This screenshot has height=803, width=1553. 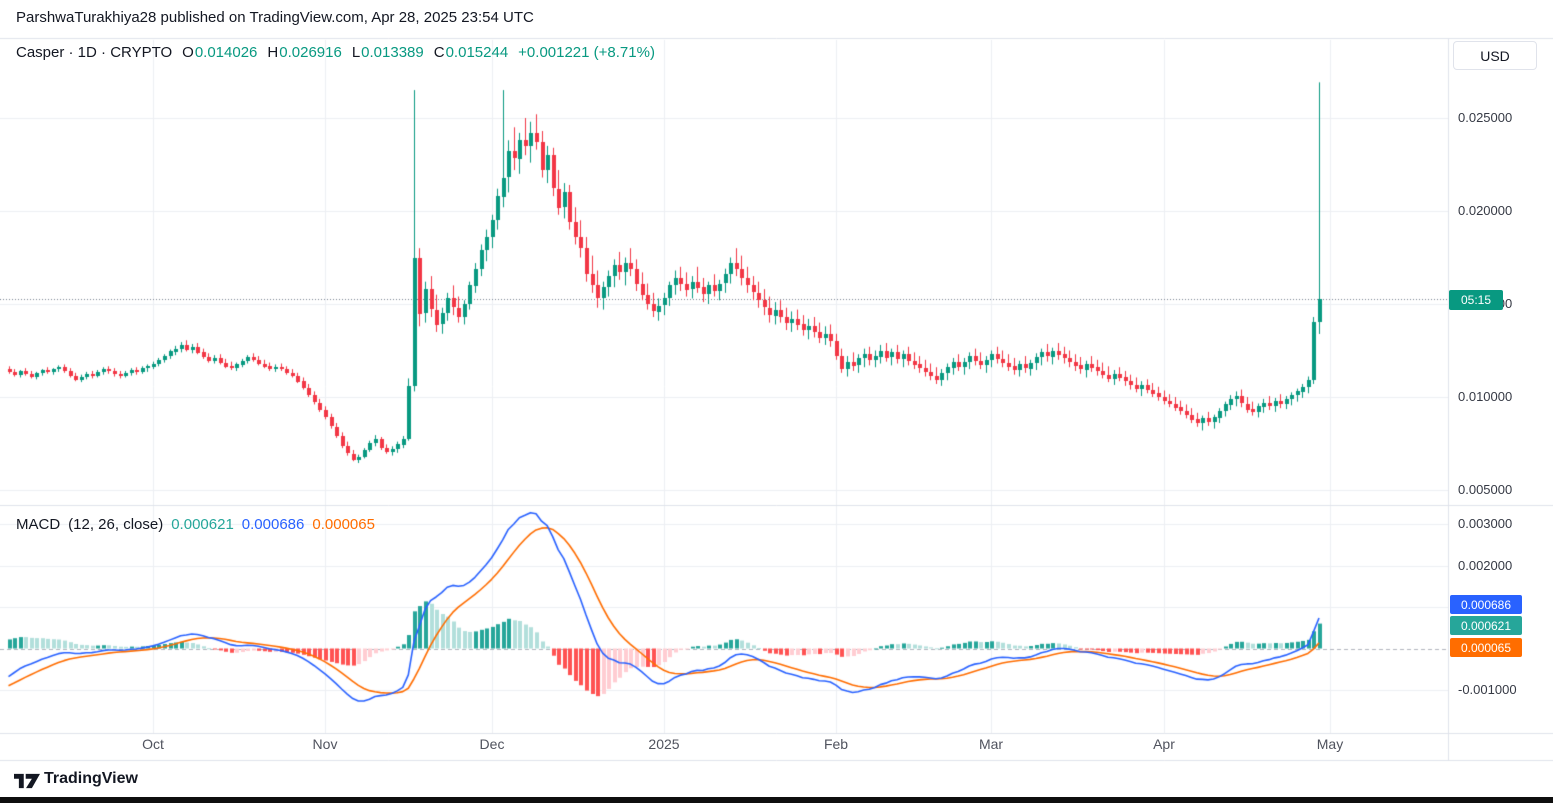 What do you see at coordinates (471, 52) in the screenshot?
I see `ohlc-close: C 0.015244` at bounding box center [471, 52].